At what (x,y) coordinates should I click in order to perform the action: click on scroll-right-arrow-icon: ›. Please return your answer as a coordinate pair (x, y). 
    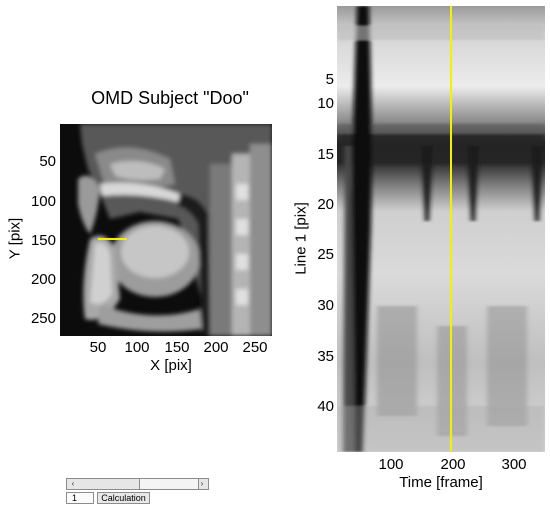
    Looking at the image, I should click on (202, 483).